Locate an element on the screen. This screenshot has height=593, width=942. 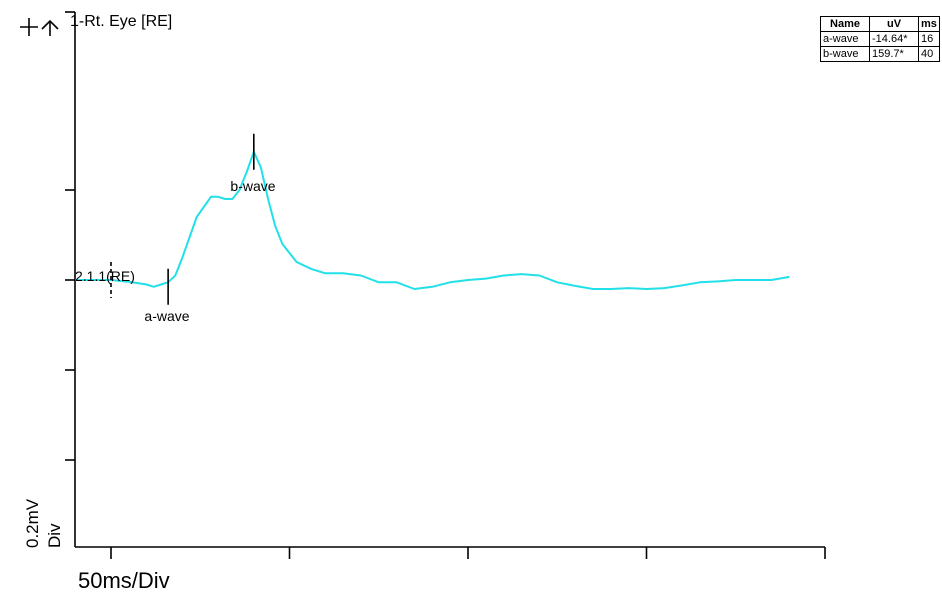
marker-label-a-wave: a-wave is located at coordinates (166, 316).